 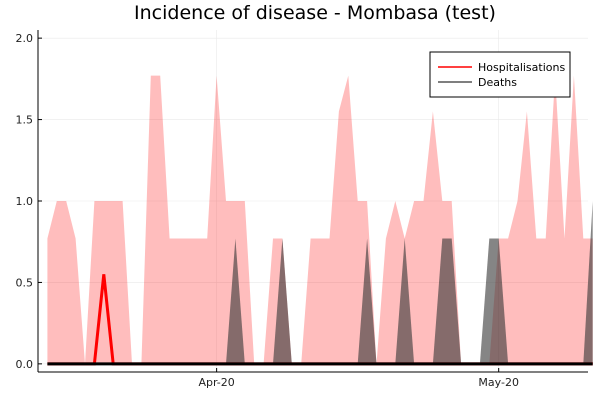 I want to click on y-tick-label: 1.0, so click(x=25, y=201).